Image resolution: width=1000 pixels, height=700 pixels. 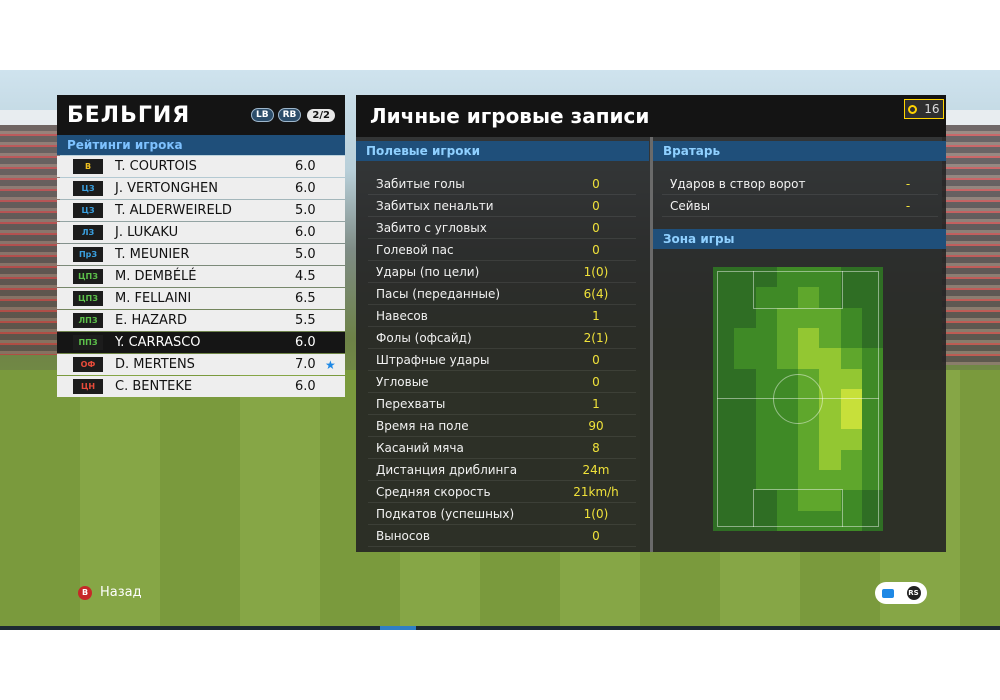 What do you see at coordinates (402, 315) in the screenshot?
I see `stat-label: Навесов` at bounding box center [402, 315].